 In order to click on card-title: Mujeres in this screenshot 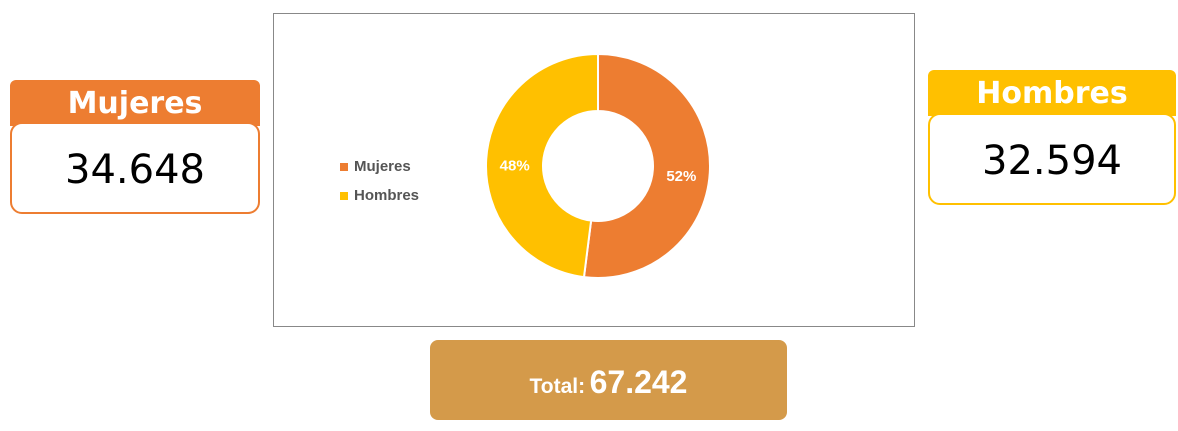, I will do `click(135, 103)`.